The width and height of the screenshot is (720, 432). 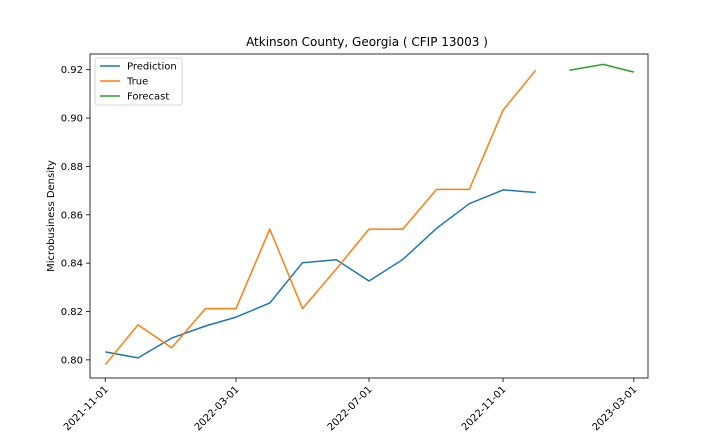 What do you see at coordinates (86, 408) in the screenshot?
I see `x-tick-label: 2021-11-01` at bounding box center [86, 408].